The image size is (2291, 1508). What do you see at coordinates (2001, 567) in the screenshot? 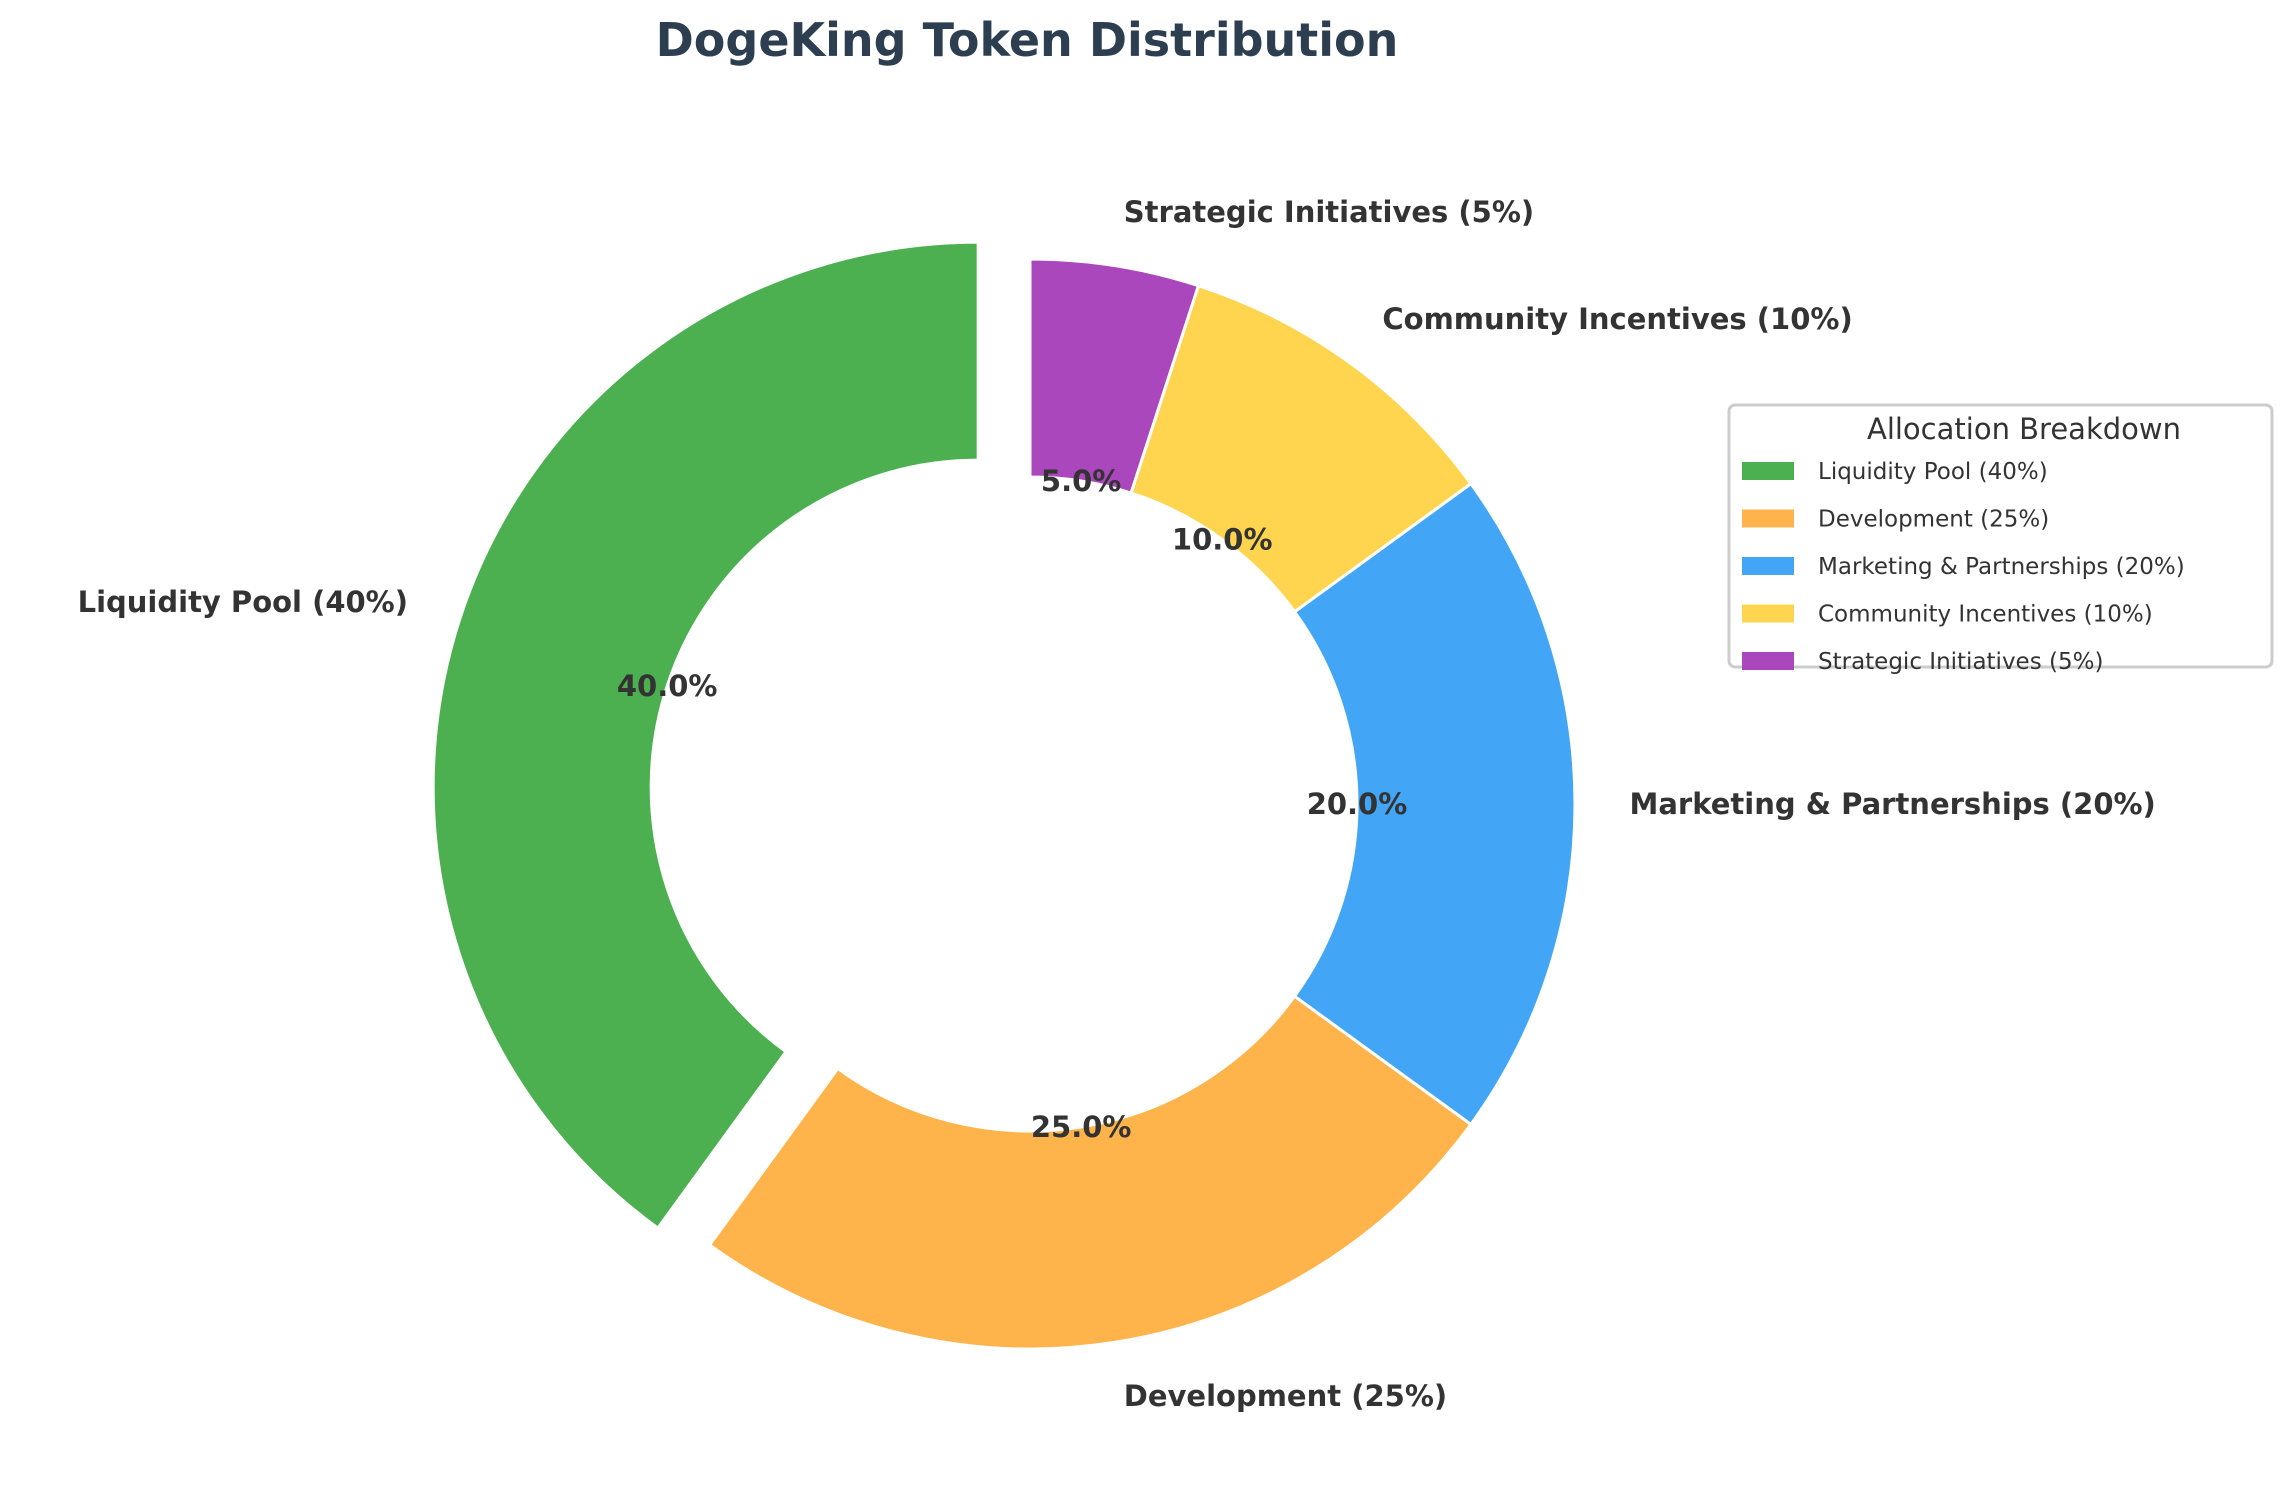
I see `legend-entry: Marketing & Partnerships (20%)` at bounding box center [2001, 567].